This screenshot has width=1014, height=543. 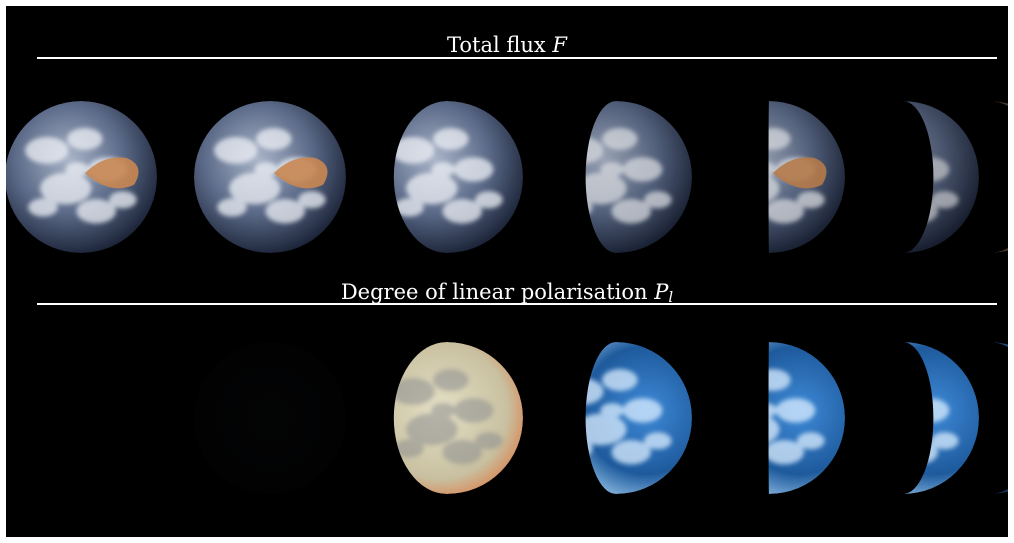 I want to click on polarisation-symbol: P, so click(x=661, y=292).